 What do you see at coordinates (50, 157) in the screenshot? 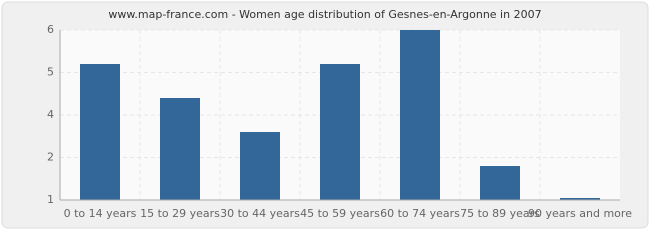
I see `y-tick-label: 2` at bounding box center [50, 157].